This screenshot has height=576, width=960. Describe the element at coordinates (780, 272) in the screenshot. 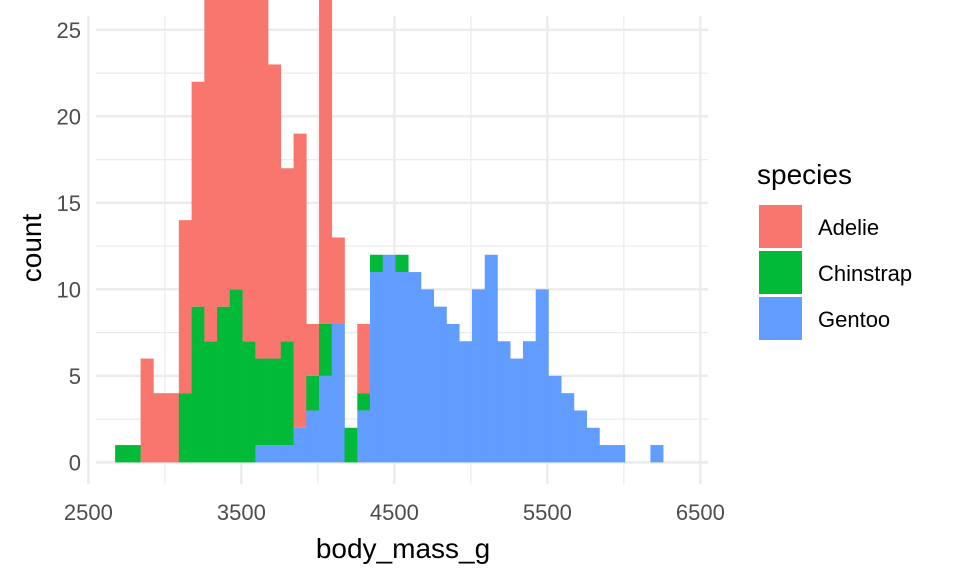

I see `legend-key-chinstrap` at that location.